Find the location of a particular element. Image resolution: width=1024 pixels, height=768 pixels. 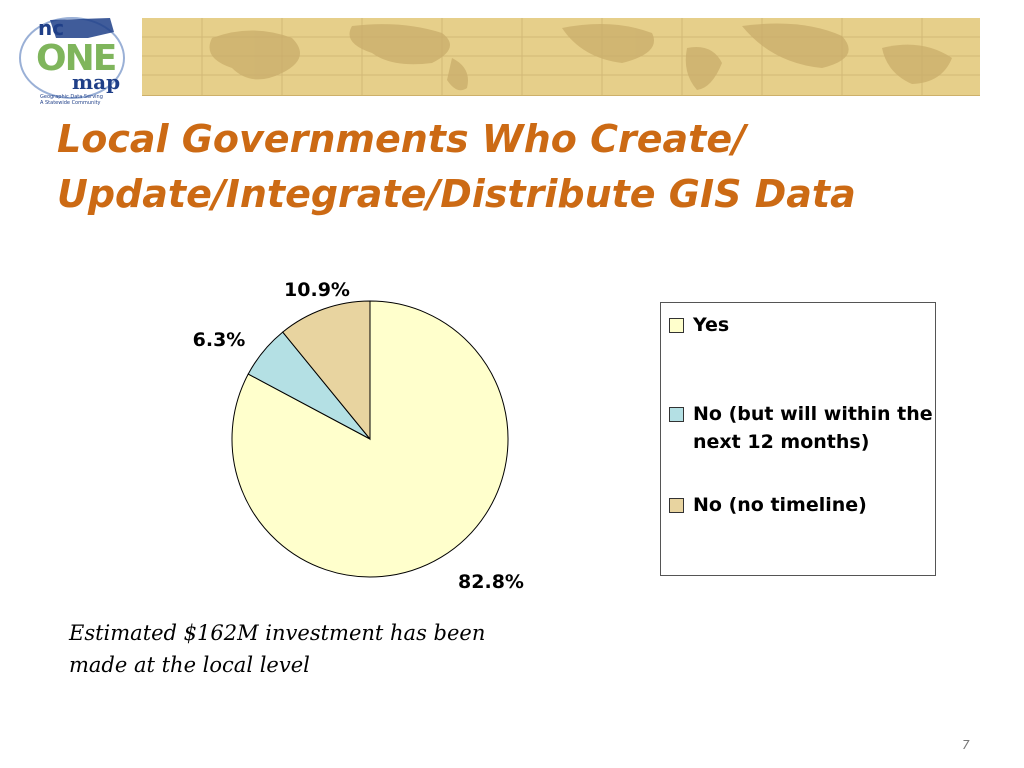

logo-state-shape is located at coordinates (82, 28).